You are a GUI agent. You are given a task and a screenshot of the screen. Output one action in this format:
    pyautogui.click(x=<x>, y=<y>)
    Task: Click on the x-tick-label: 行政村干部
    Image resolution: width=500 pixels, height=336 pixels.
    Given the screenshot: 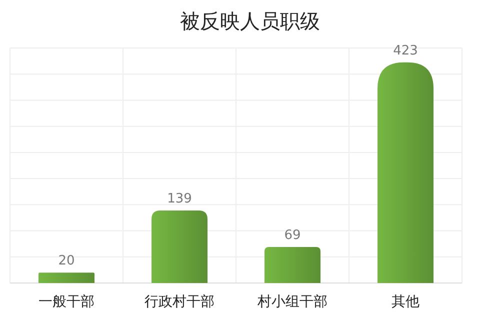 What is the action you would take?
    pyautogui.click(x=179, y=302)
    